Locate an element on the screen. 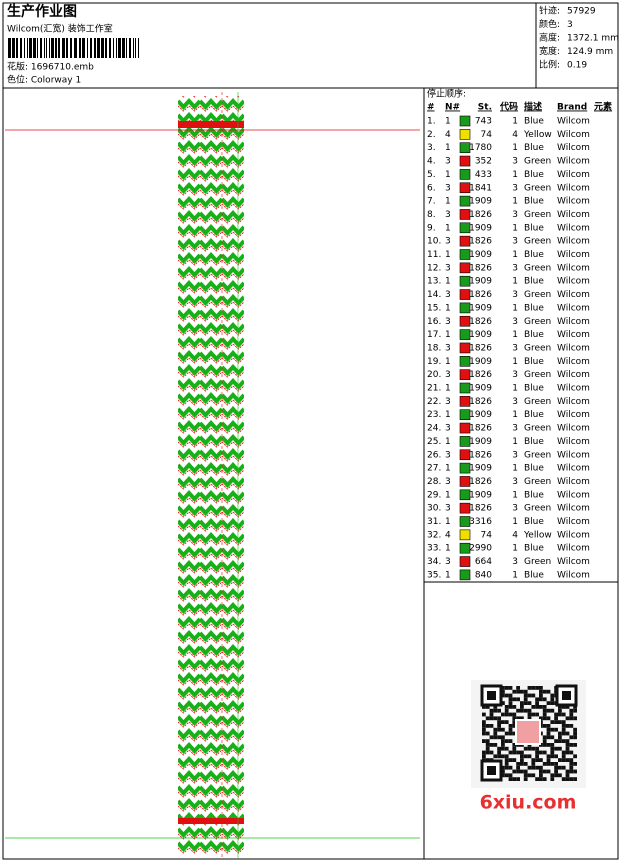 Image resolution: width=620 pixels, height=865 pixels. qr-finder is located at coordinates (491, 770).